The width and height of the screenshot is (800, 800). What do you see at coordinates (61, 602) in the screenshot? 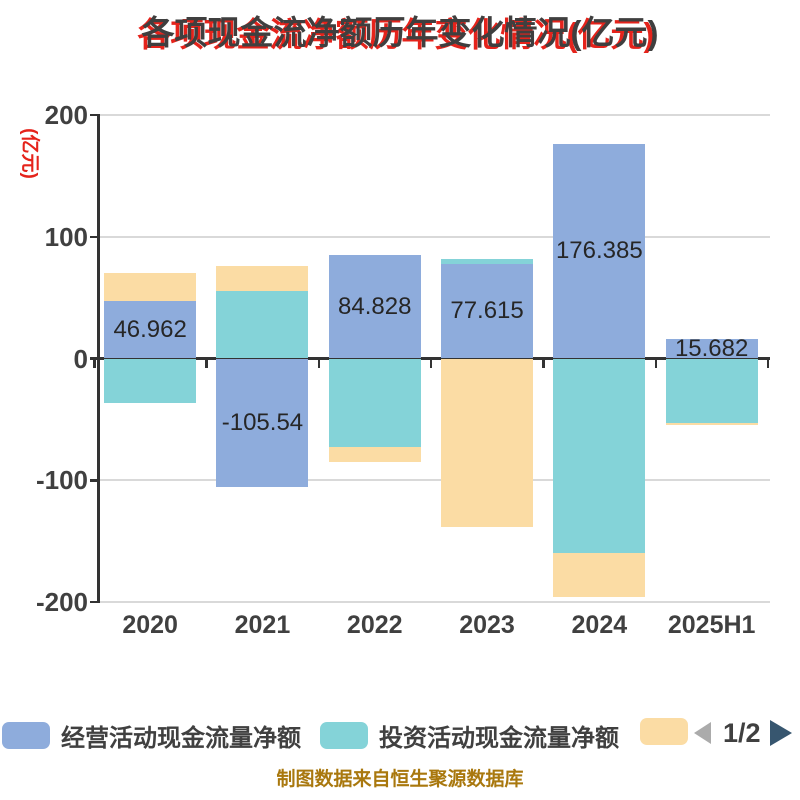
I see `y-tick-label--200: -200` at bounding box center [61, 602].